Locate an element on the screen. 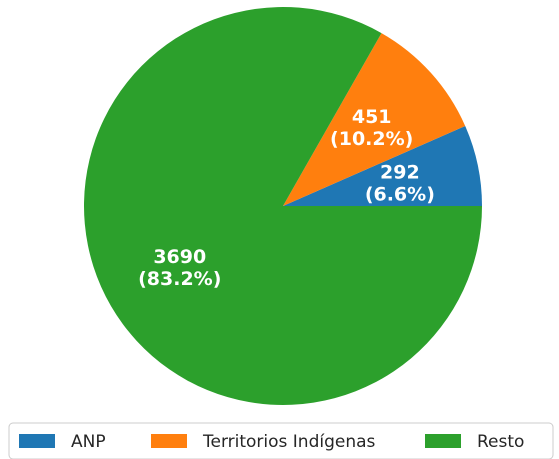  slice-value-label: 451 is located at coordinates (372, 117).